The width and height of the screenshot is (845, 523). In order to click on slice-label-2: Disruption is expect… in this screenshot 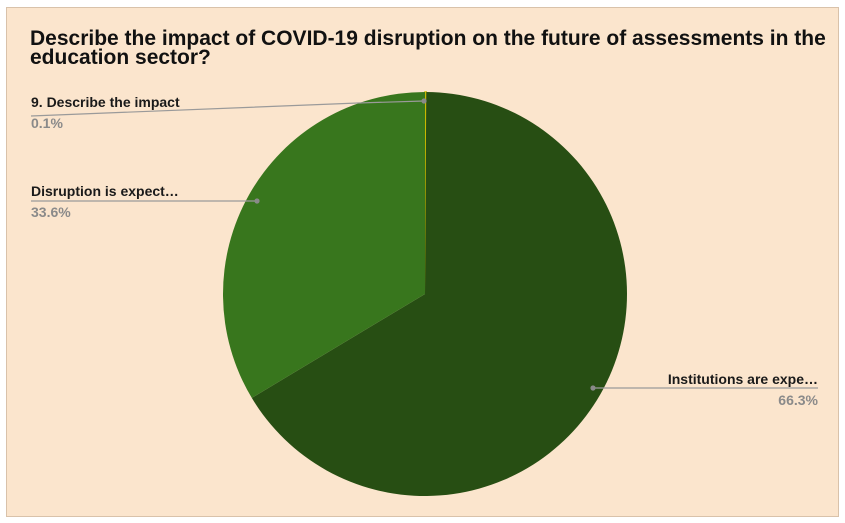, I will do `click(105, 191)`.